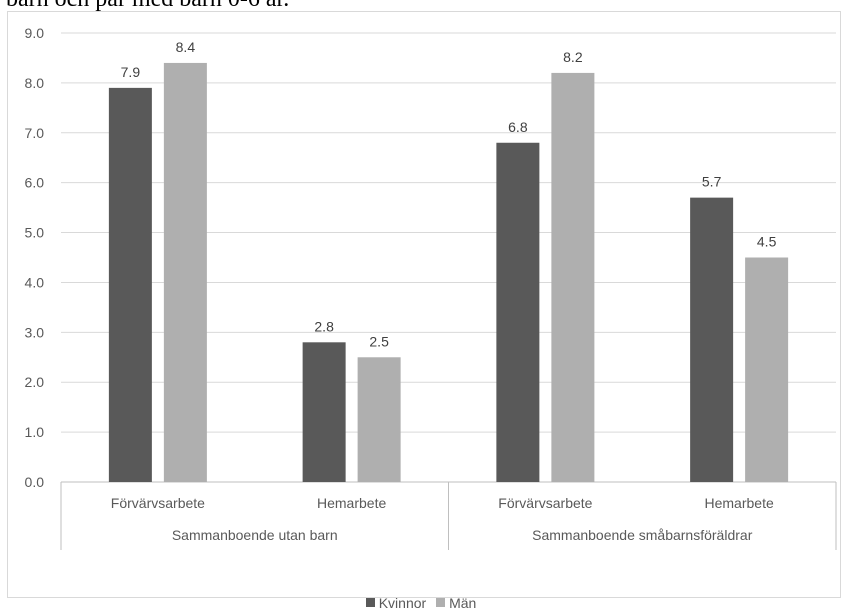 The height and width of the screenshot is (611, 842). I want to click on y-tick-label: 1.0, so click(35, 432).